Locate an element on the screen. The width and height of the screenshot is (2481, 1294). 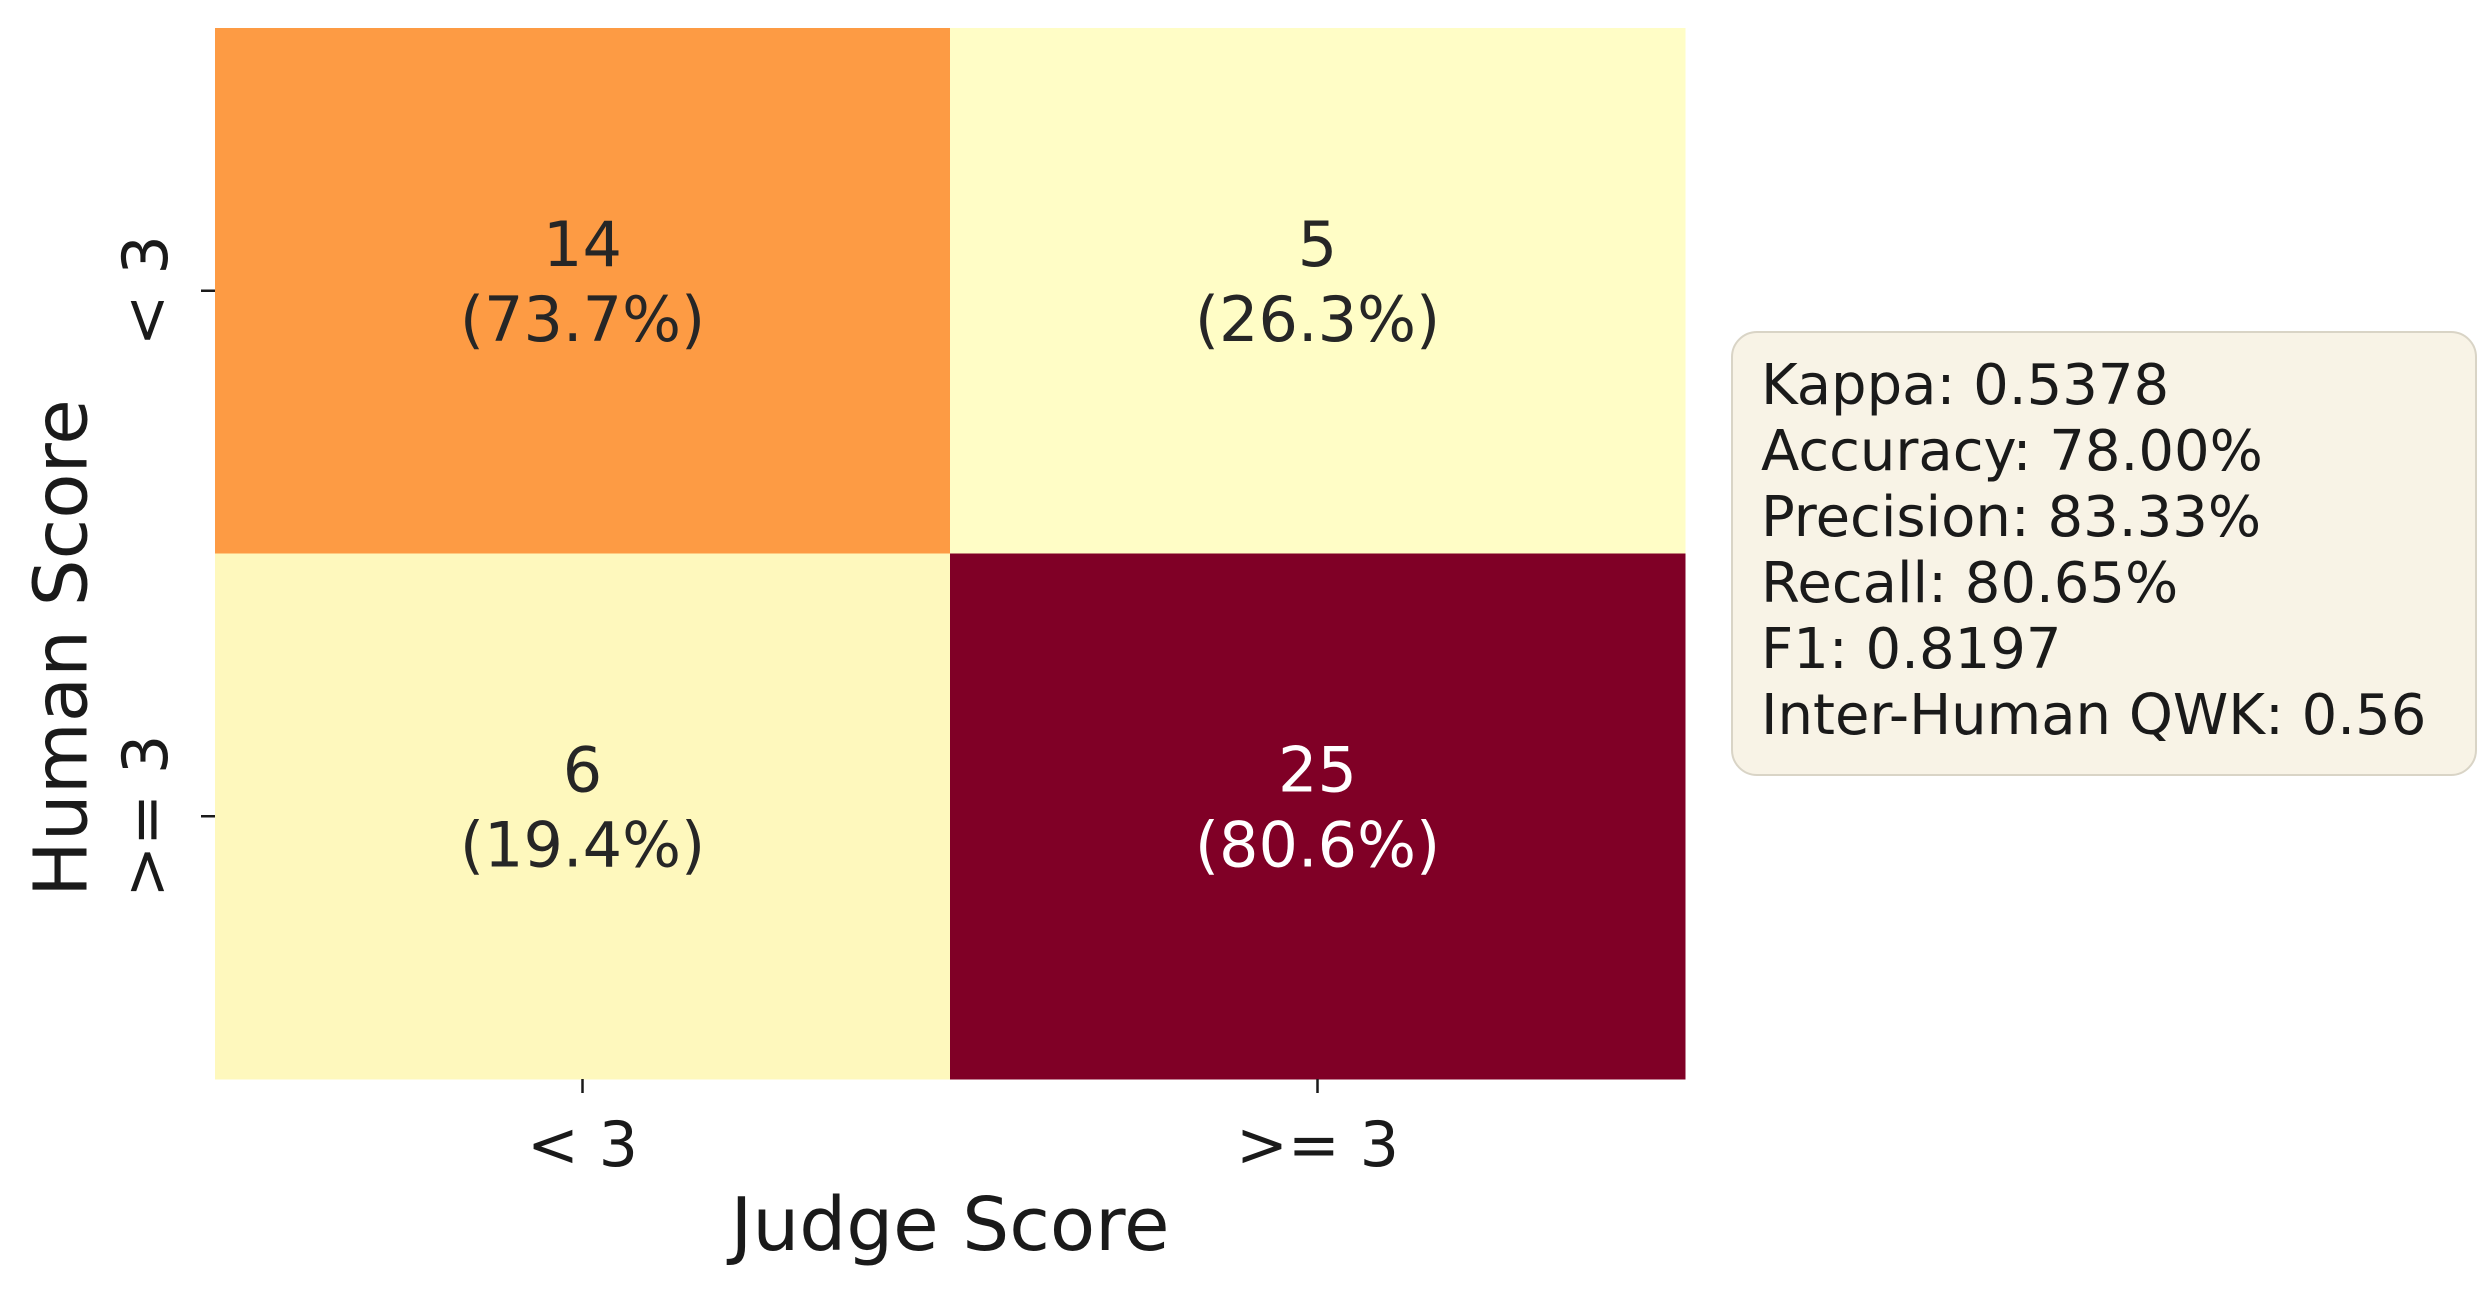
x-tick-label-1: >= 3 is located at coordinates (1317, 1144).